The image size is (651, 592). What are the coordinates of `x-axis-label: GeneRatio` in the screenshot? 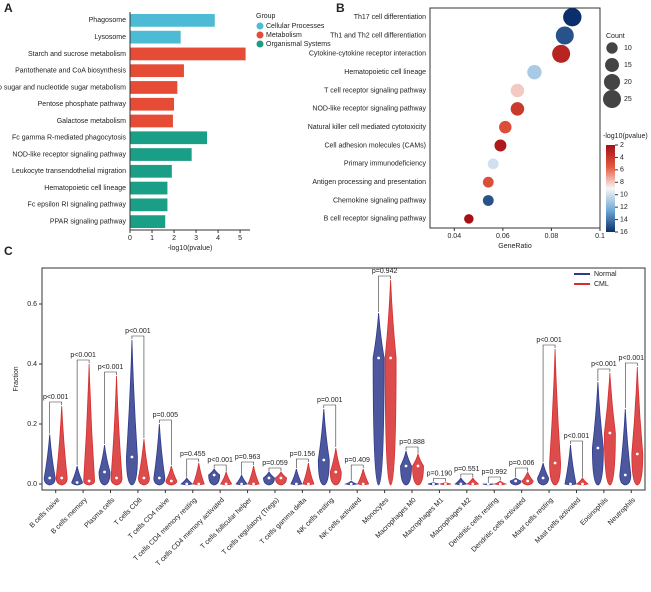 It's located at (515, 246).